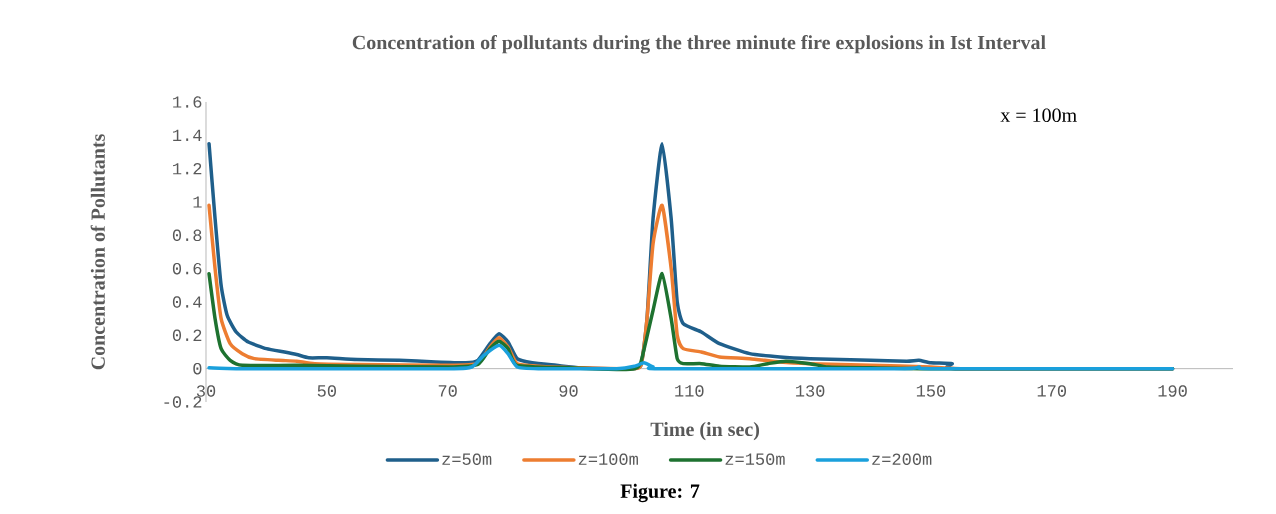  I want to click on legend-label: z=50m, so click(467, 459).